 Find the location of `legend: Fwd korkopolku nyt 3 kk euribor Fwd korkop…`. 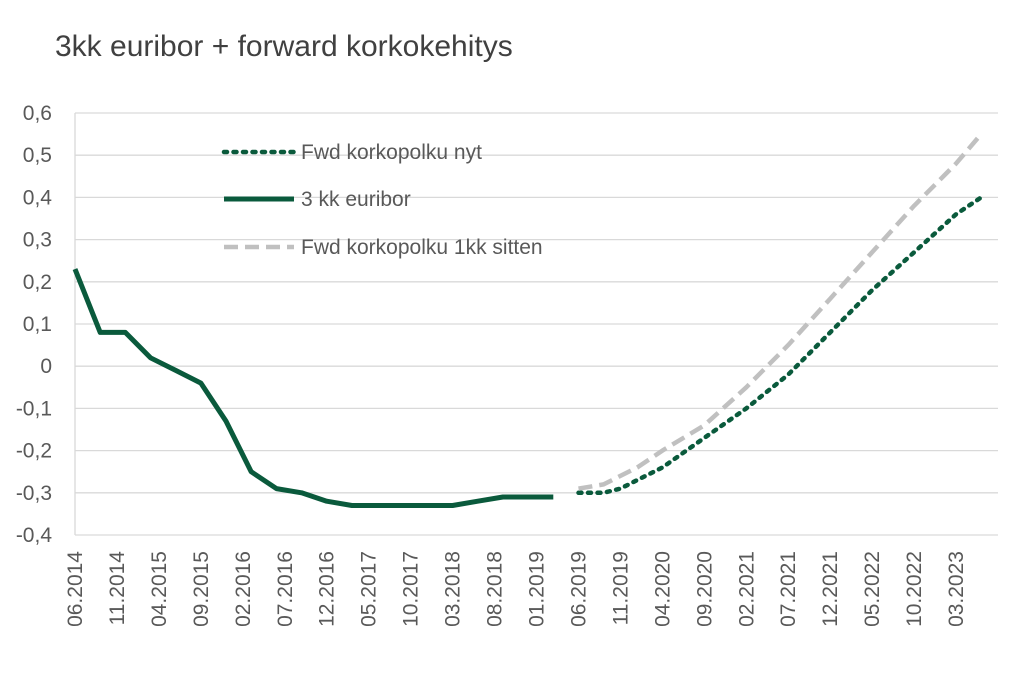

legend: Fwd korkopolku nyt 3 kk euribor Fwd korkop… is located at coordinates (382, 200).